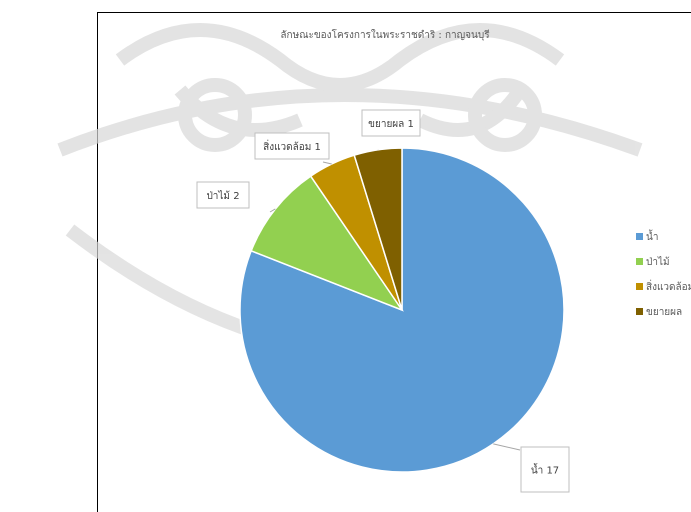 This screenshot has width=691, height=512. I want to click on legend-label: สิ่งแวดล้อม, so click(668, 286).